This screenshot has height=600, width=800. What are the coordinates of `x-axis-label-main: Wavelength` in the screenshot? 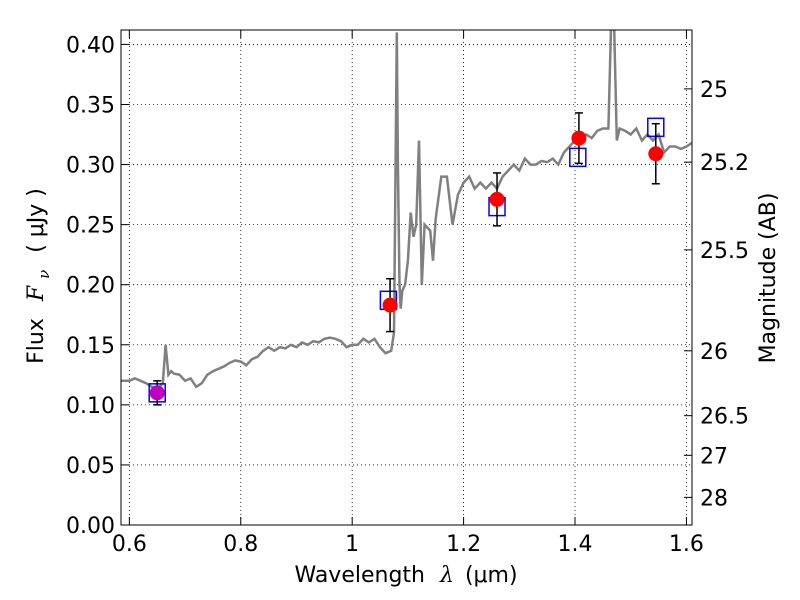 It's located at (359, 575).